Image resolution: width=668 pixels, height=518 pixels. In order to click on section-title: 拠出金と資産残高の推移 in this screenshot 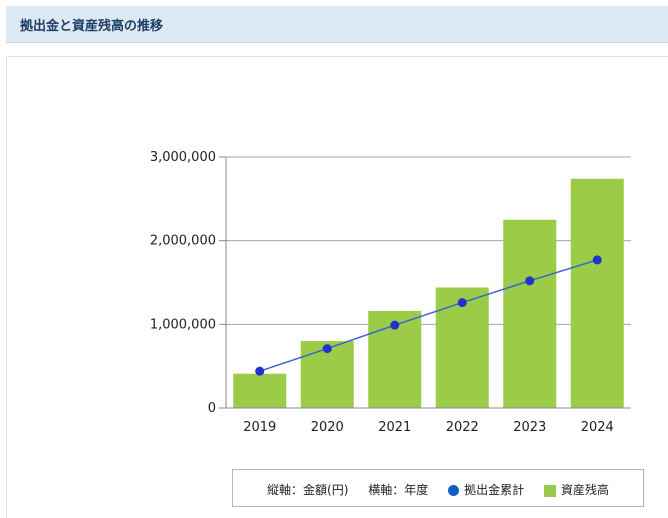, I will do `click(92, 26)`.